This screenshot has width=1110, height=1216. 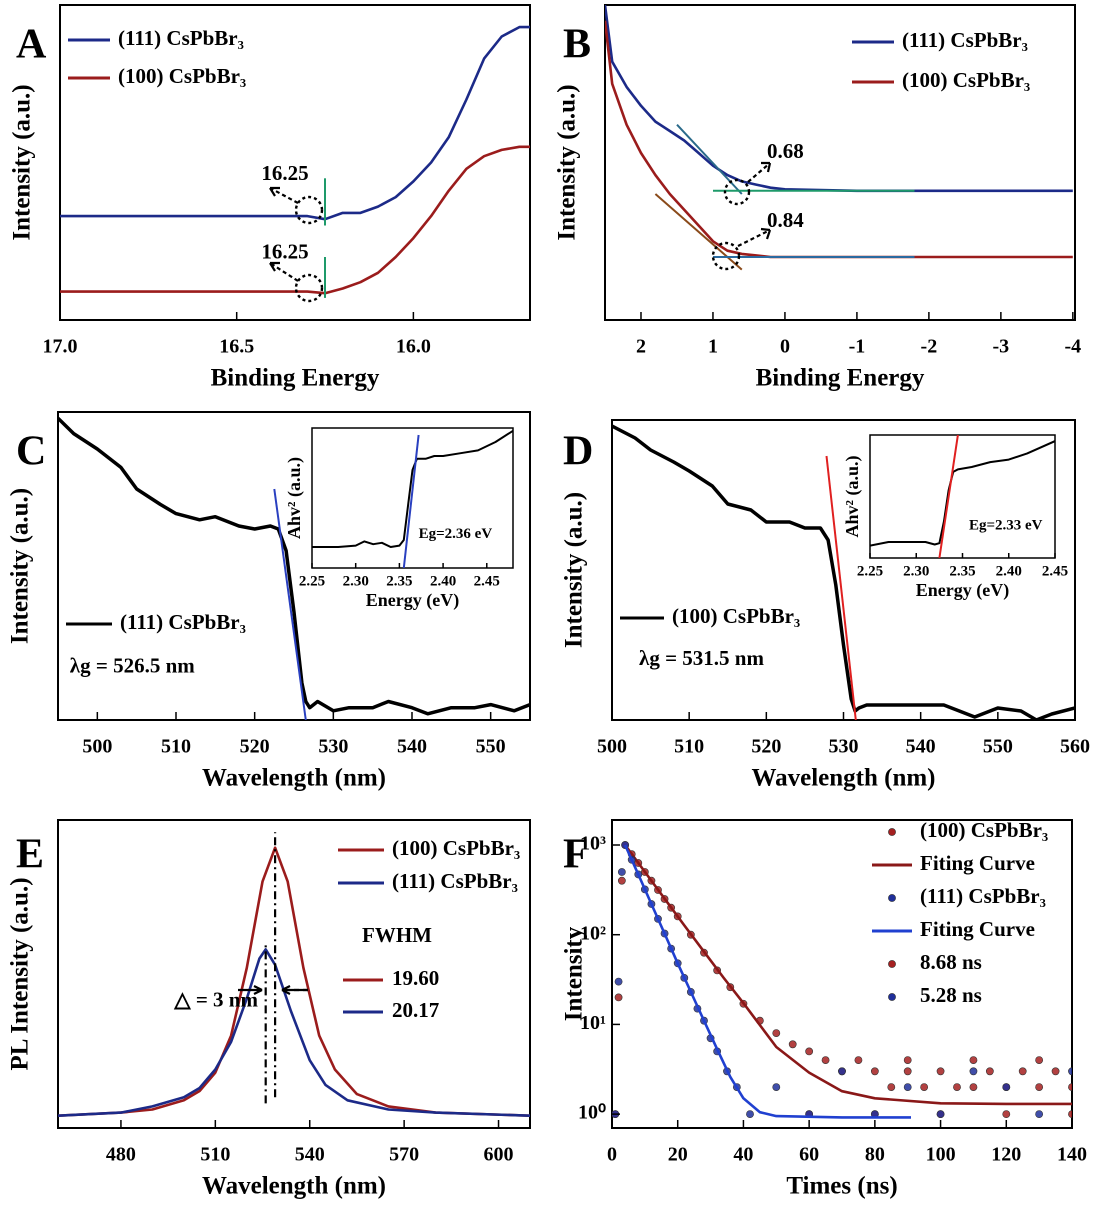 What do you see at coordinates (577, 45) in the screenshot?
I see `panel-letter: B` at bounding box center [577, 45].